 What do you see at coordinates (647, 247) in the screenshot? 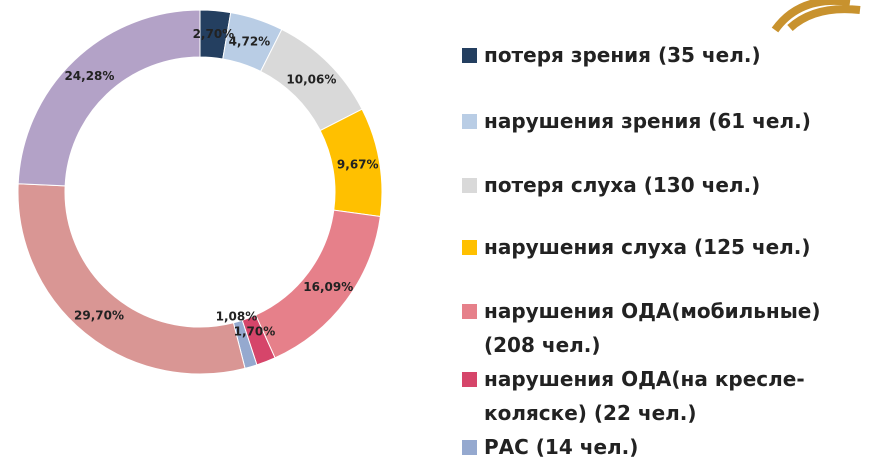
I see `legend-label: нарушения слуха (125 чел.)` at bounding box center [647, 247].